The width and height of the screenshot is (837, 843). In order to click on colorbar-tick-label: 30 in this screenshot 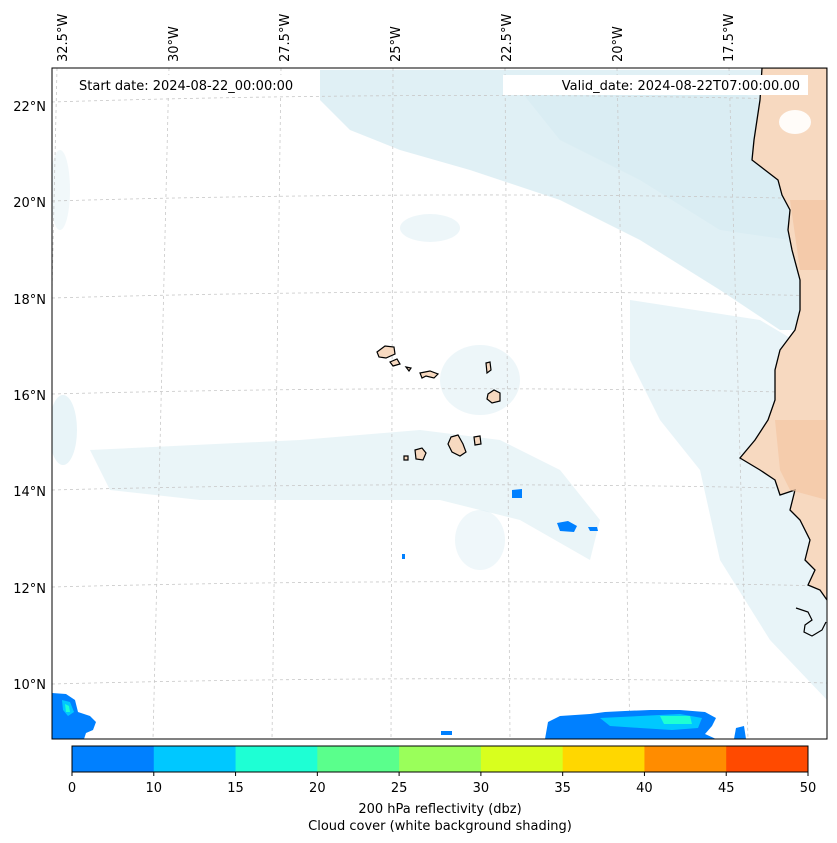, I will do `click(481, 788)`.